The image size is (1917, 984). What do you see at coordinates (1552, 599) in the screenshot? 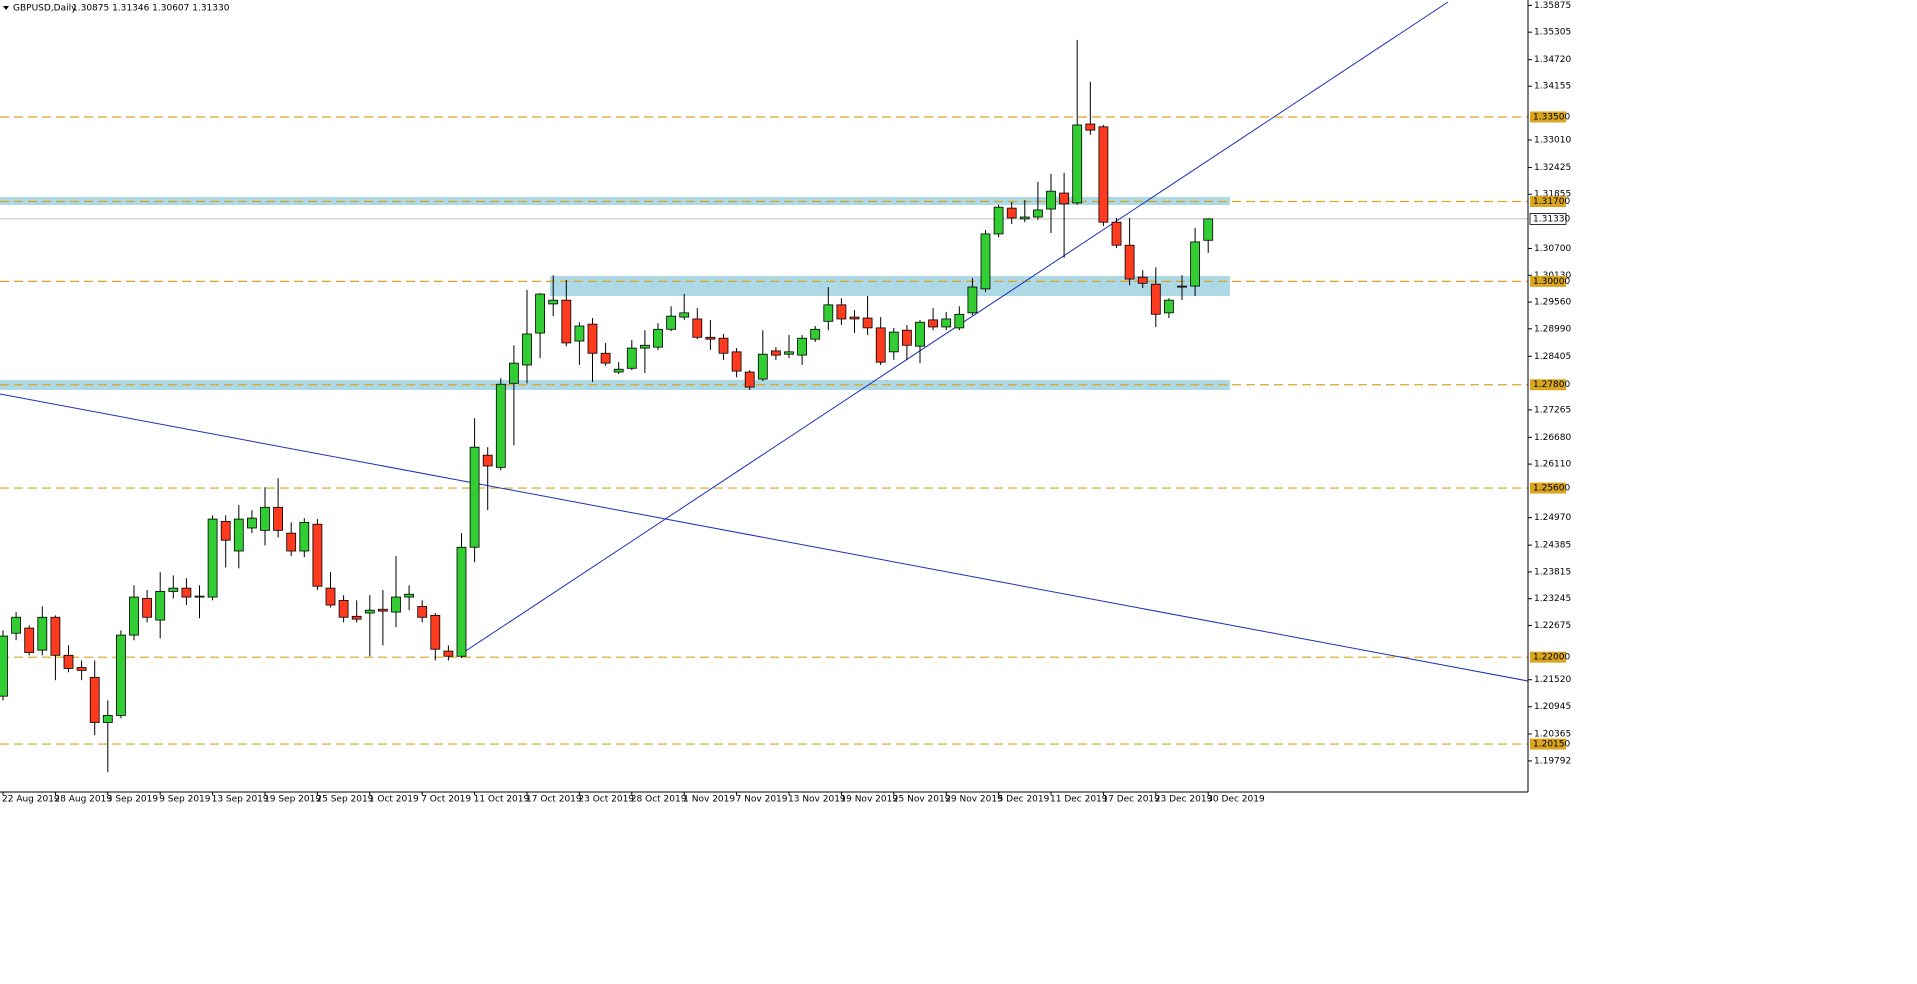
I see `y-tick-label: 1.23245` at bounding box center [1552, 599].